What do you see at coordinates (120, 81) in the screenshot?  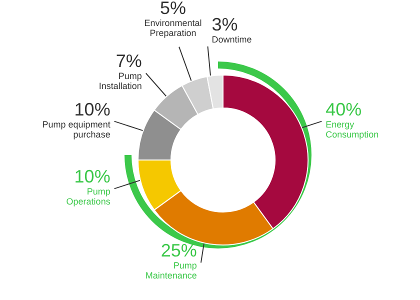 I see `slice-label: Pump Installation` at bounding box center [120, 81].